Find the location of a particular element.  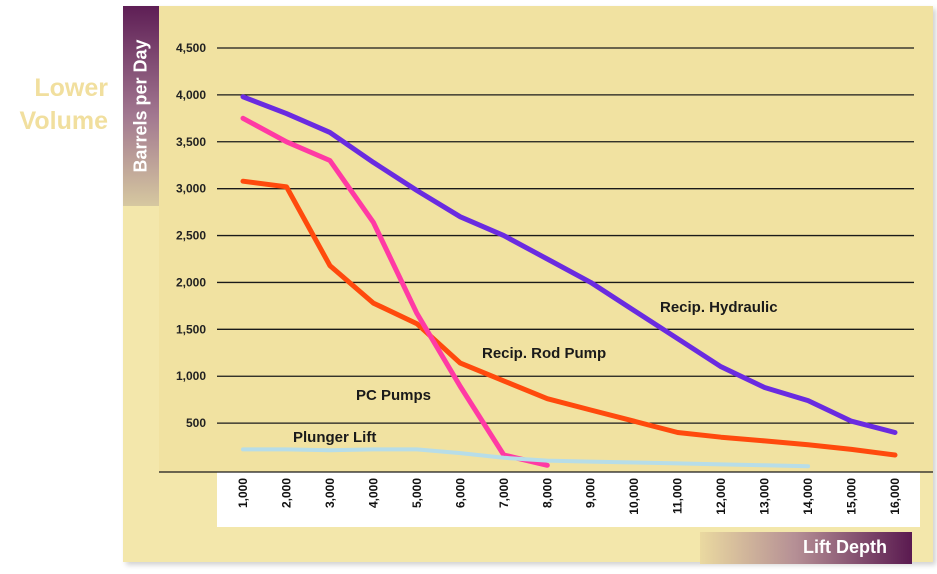

series-label-pc-pumps: PC Pumps is located at coordinates (393, 395).